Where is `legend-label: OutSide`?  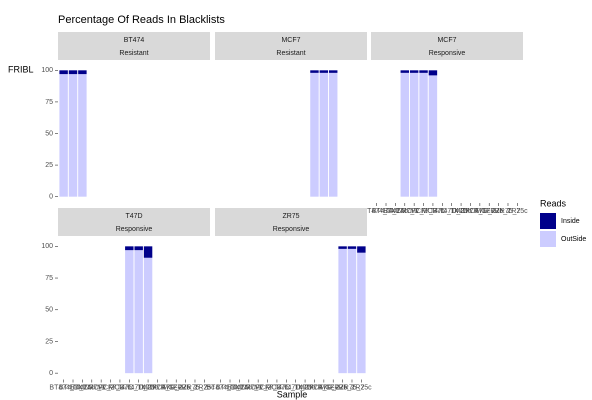
legend-label: OutSide is located at coordinates (573, 239).